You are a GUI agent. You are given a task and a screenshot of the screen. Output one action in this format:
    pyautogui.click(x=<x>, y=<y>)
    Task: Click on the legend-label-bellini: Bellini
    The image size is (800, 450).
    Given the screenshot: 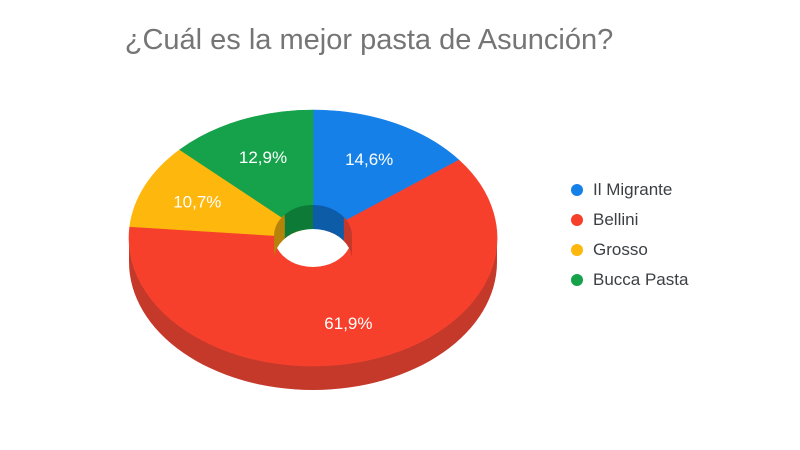 What is the action you would take?
    pyautogui.click(x=616, y=219)
    